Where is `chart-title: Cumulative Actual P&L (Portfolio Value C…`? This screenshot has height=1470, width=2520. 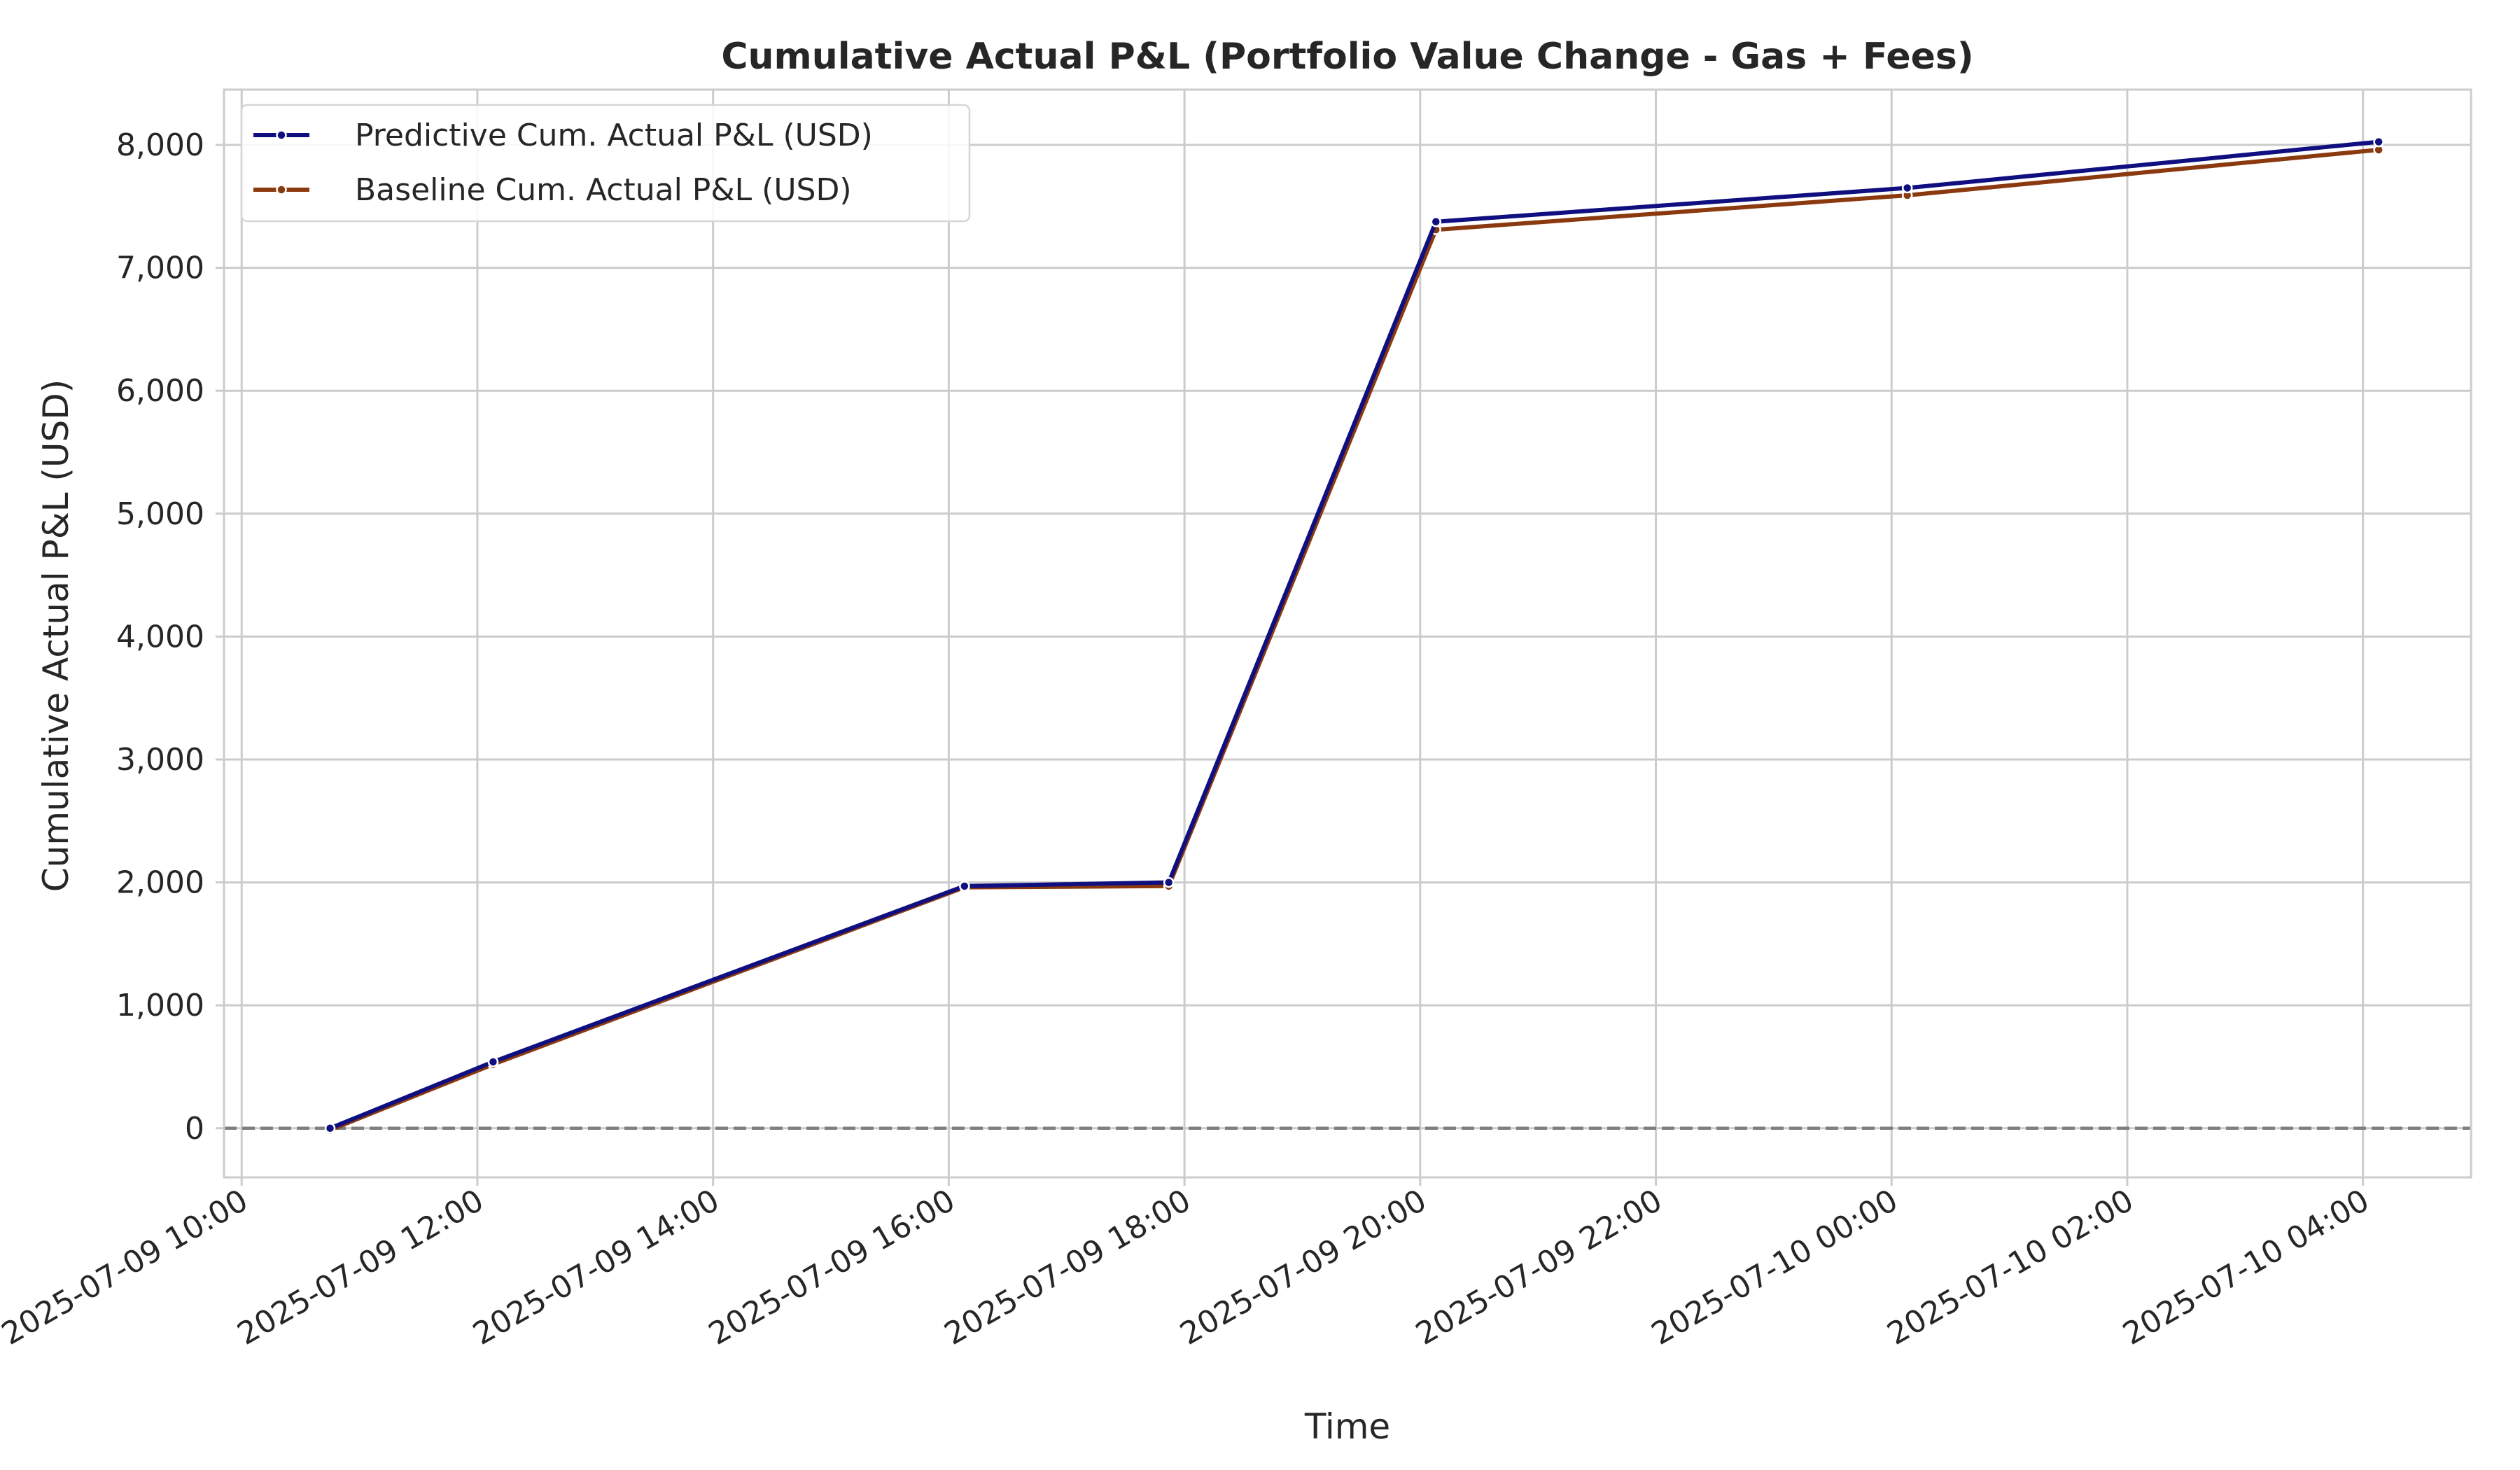
chart-title: Cumulative Actual P&L (Portfolio Value C… is located at coordinates (1347, 57).